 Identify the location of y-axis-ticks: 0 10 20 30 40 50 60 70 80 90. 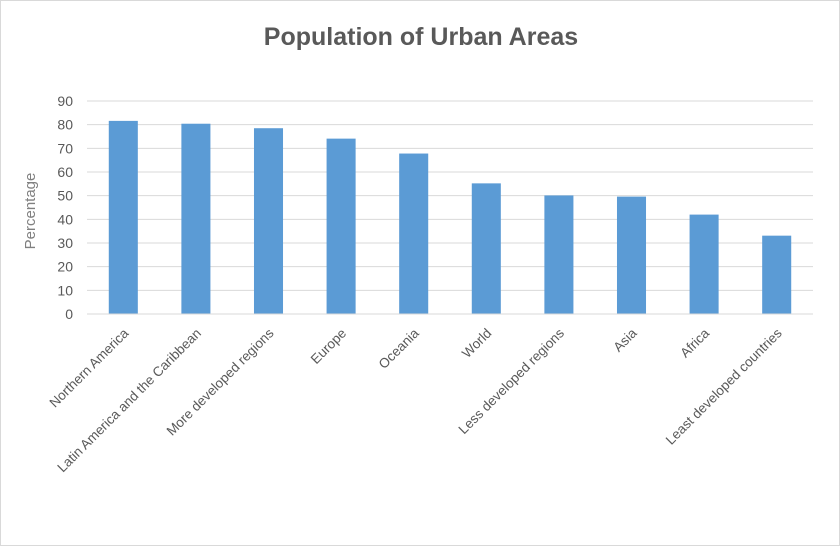
(65, 207).